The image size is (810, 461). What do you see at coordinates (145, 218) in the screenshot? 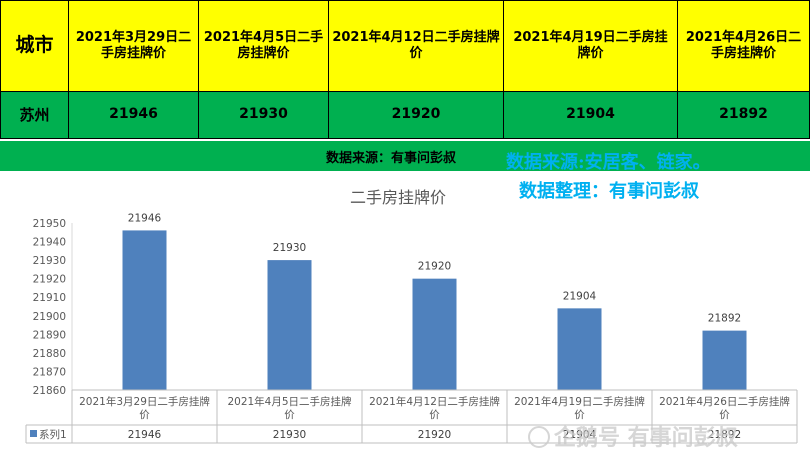
I see `data-label: 21946` at bounding box center [145, 218].